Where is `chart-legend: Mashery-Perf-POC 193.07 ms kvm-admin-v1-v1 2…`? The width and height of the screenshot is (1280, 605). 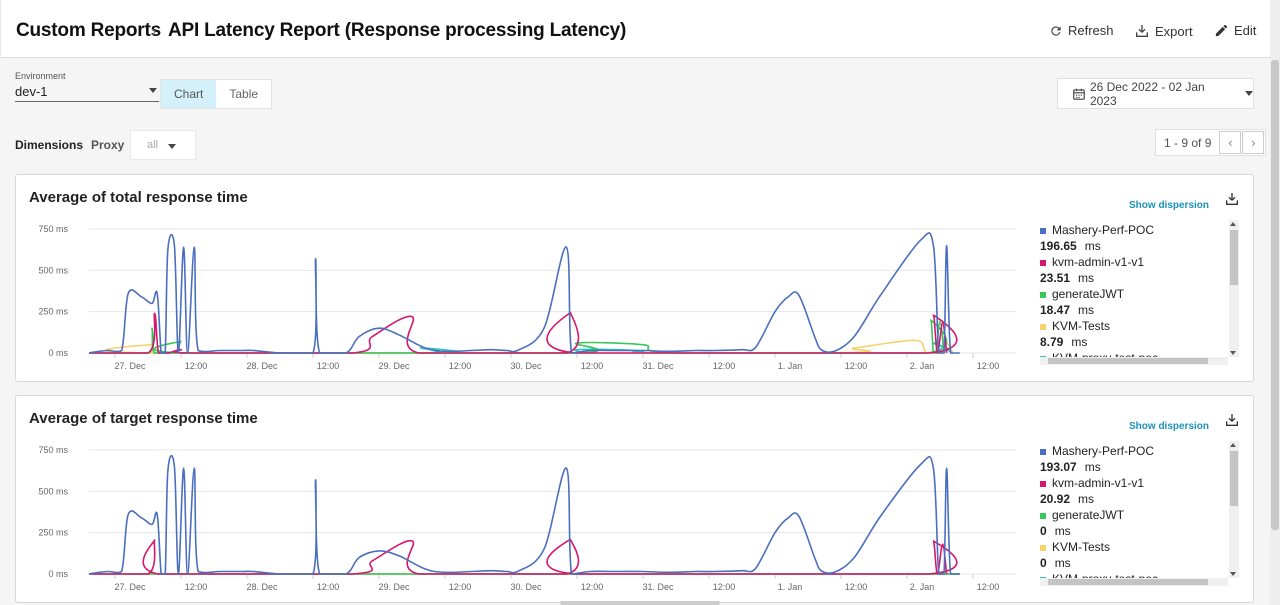
chart-legend: Mashery-Perf-POC 193.07 ms kvm-admin-v1-v1 2… is located at coordinates (1134, 510).